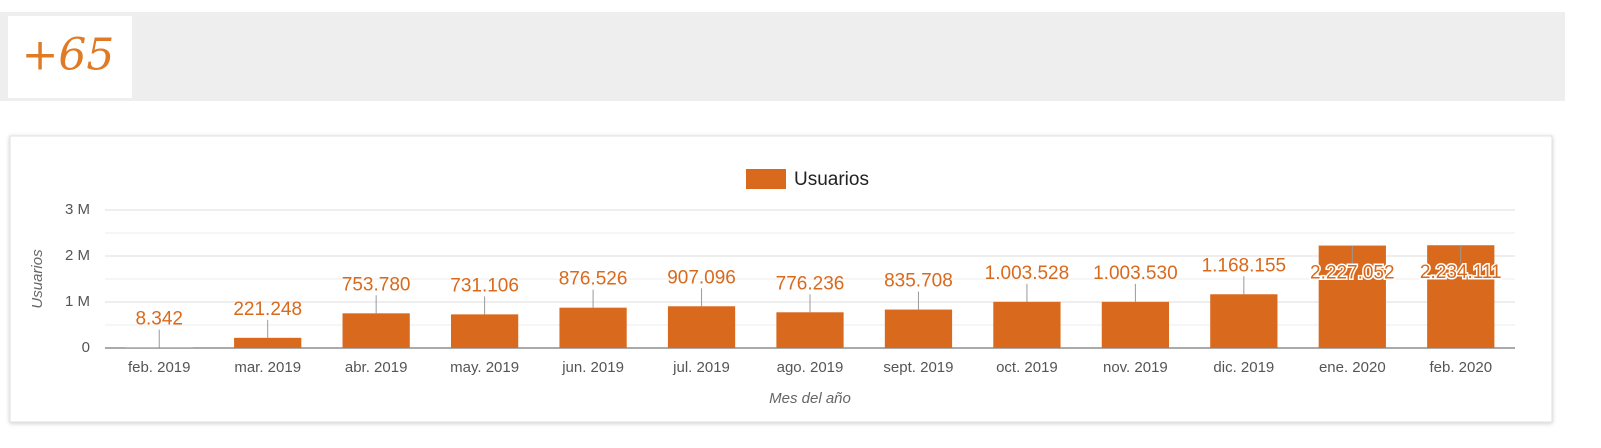 Image resolution: width=1601 pixels, height=448 pixels. I want to click on x-tick-label: mar. 2019, so click(267, 367).